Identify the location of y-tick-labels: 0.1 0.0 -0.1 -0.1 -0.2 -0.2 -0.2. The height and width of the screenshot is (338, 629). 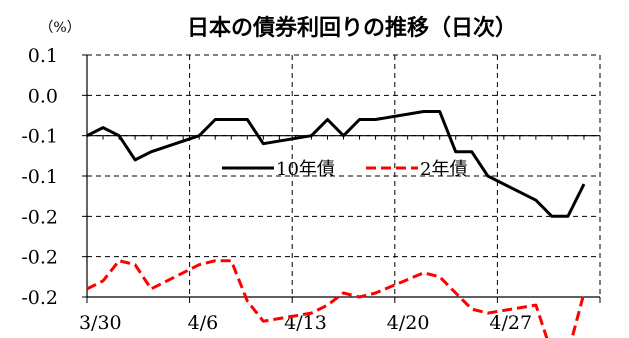
(39, 177).